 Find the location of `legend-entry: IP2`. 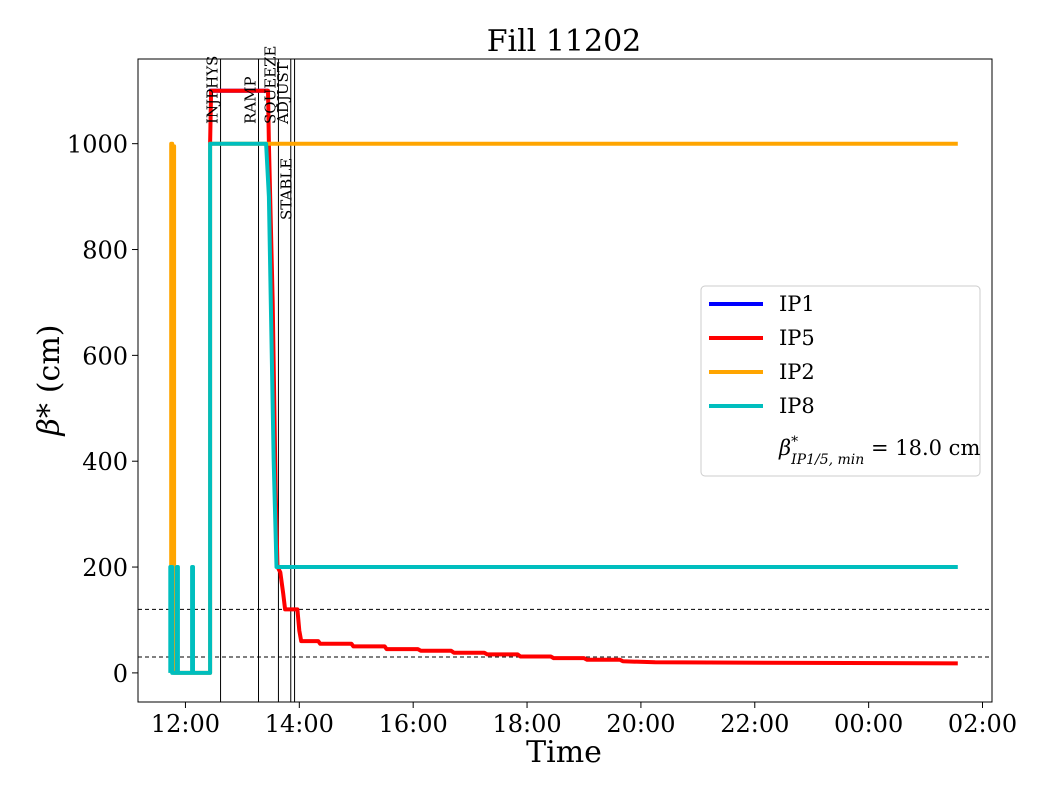

legend-entry: IP2 is located at coordinates (797, 372).